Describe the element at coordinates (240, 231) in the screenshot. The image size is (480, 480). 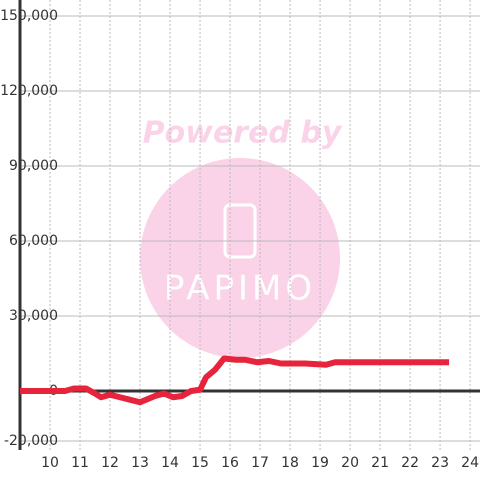
I see `watermark-icon` at that location.